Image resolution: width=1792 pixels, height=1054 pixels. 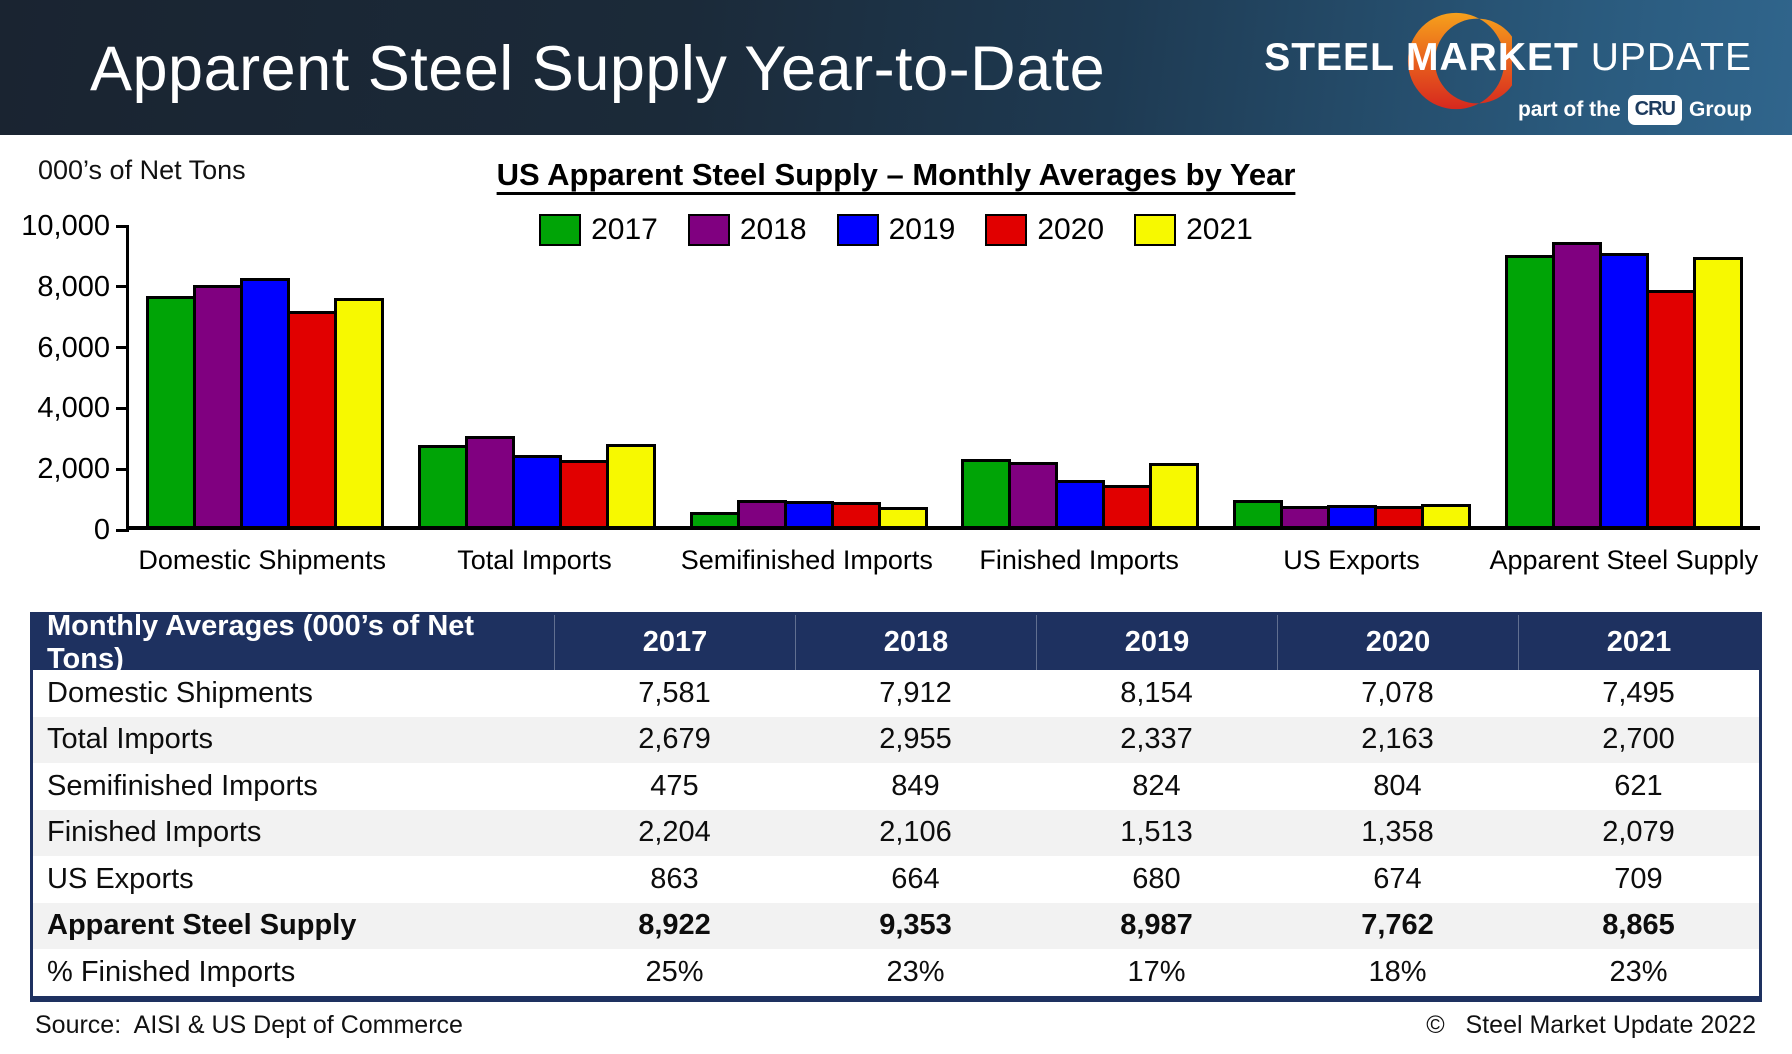 What do you see at coordinates (202, 925) in the screenshot?
I see `row-label: Apparent Steel Supply` at bounding box center [202, 925].